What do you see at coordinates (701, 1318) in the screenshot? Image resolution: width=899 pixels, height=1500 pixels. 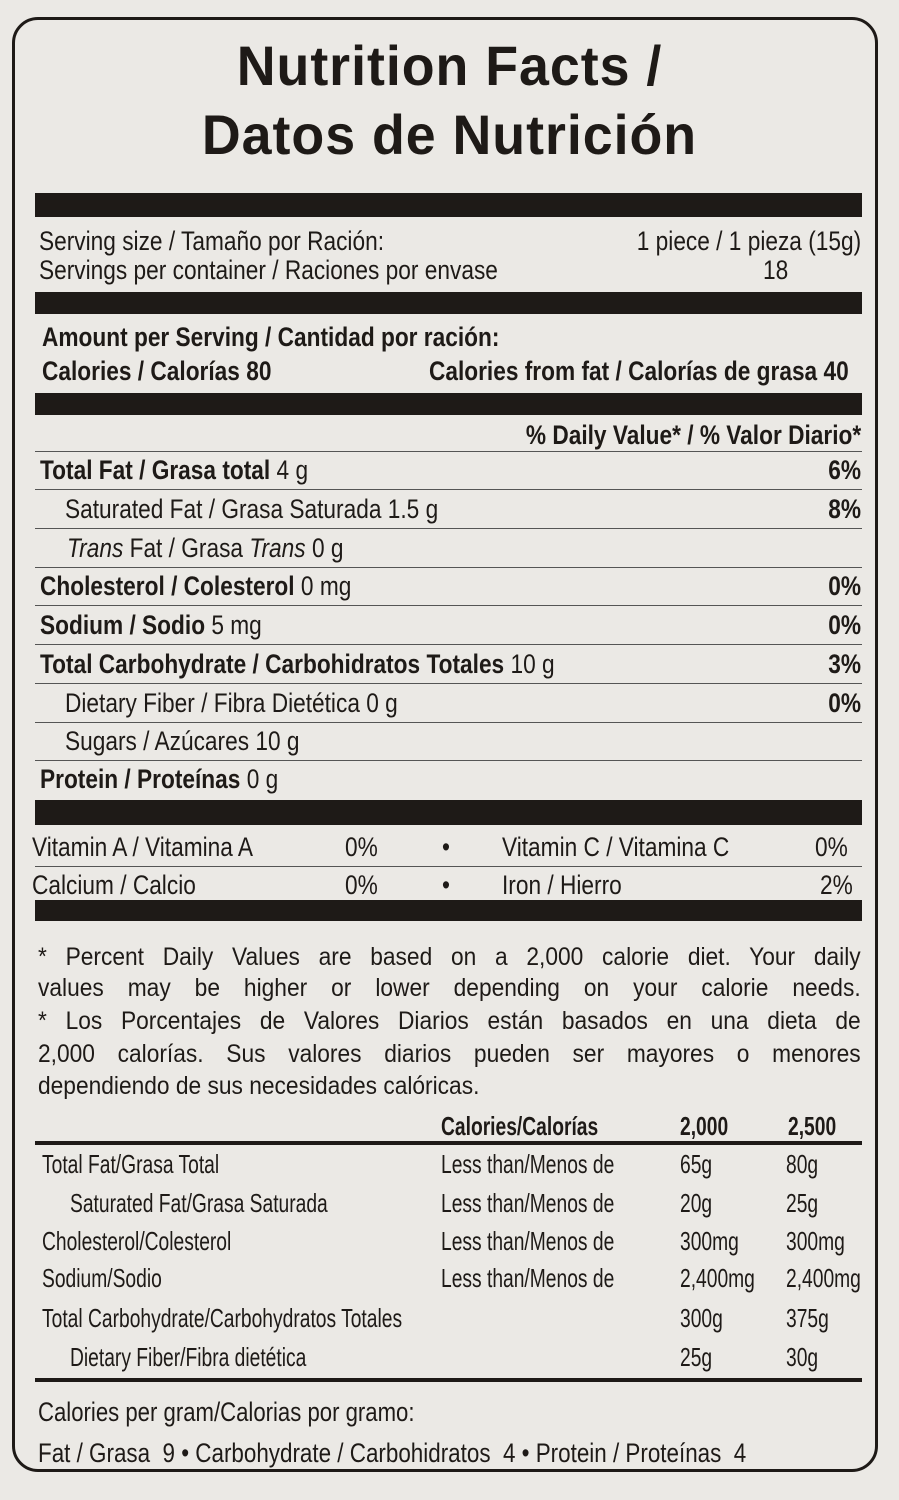 I see `dv-table-row-2000: 300g` at bounding box center [701, 1318].